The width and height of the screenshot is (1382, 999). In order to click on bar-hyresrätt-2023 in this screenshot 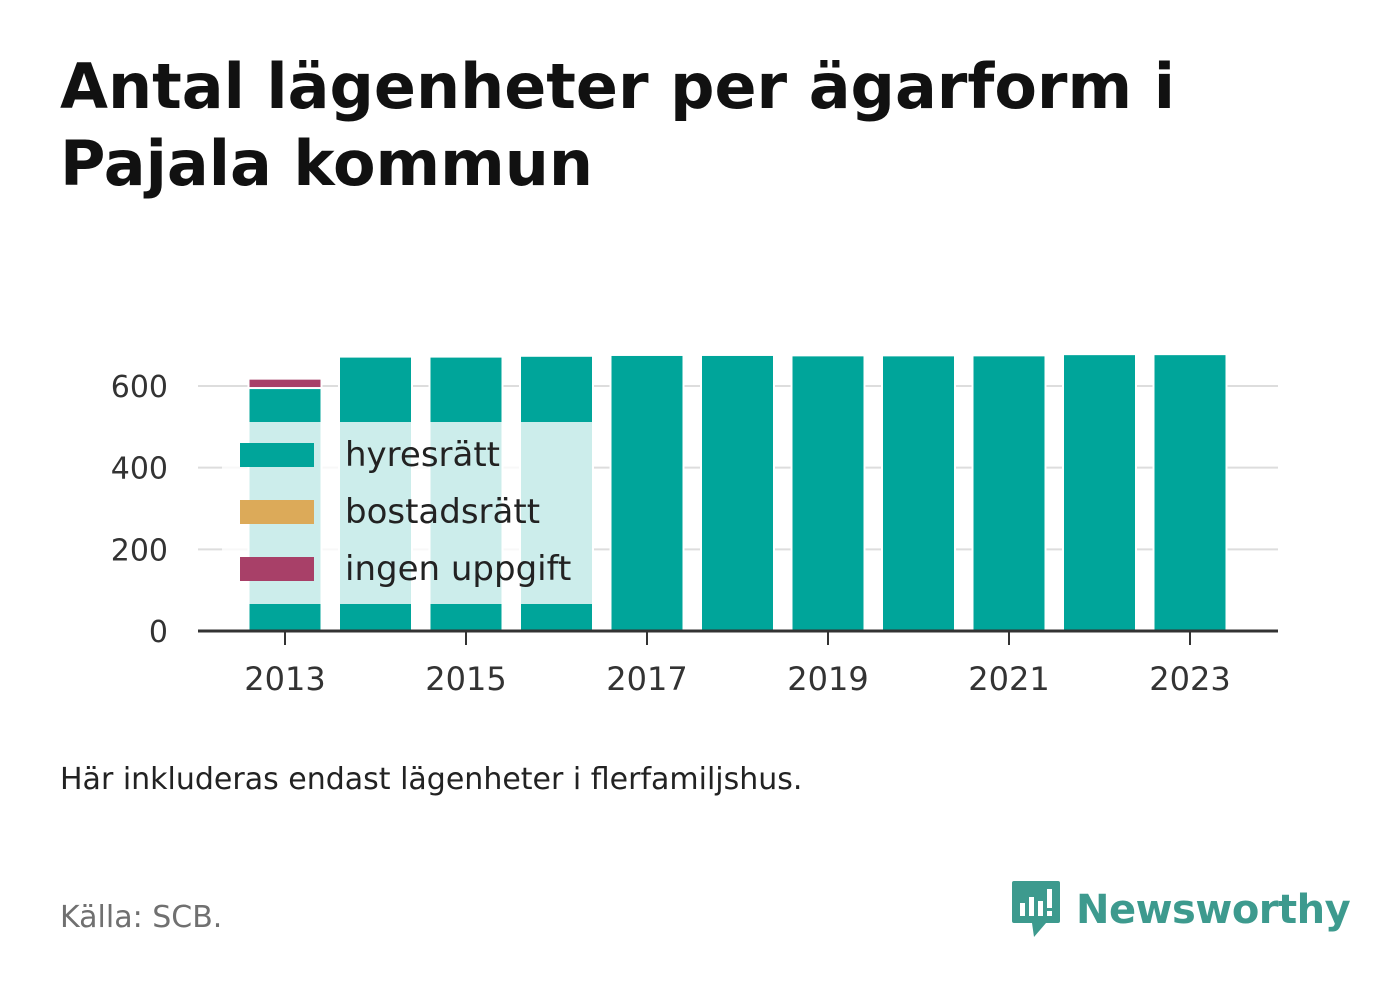, I will do `click(1190, 492)`.